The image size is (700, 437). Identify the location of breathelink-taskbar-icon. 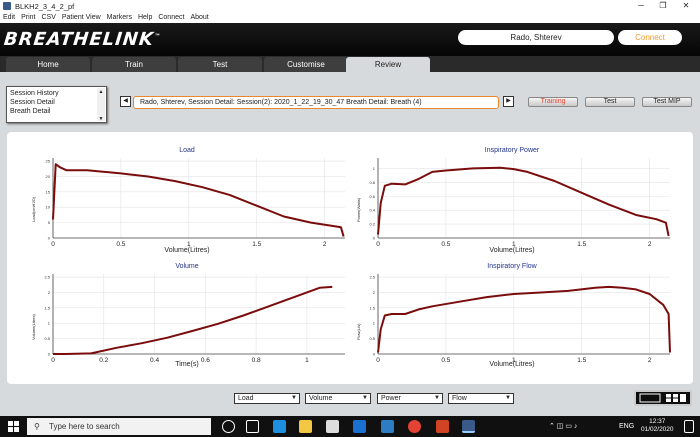
(468, 426).